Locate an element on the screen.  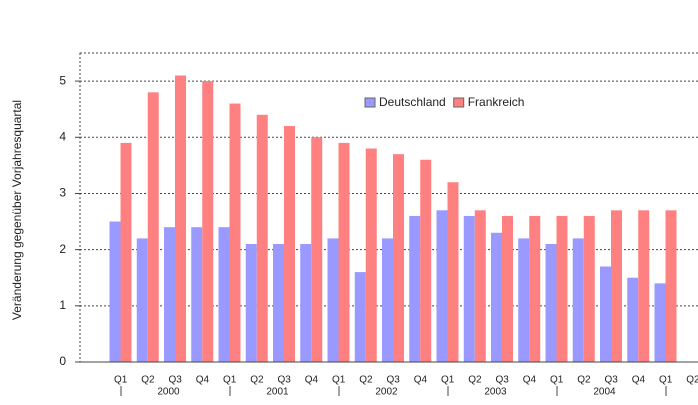
year-label: 2003 is located at coordinates (495, 392).